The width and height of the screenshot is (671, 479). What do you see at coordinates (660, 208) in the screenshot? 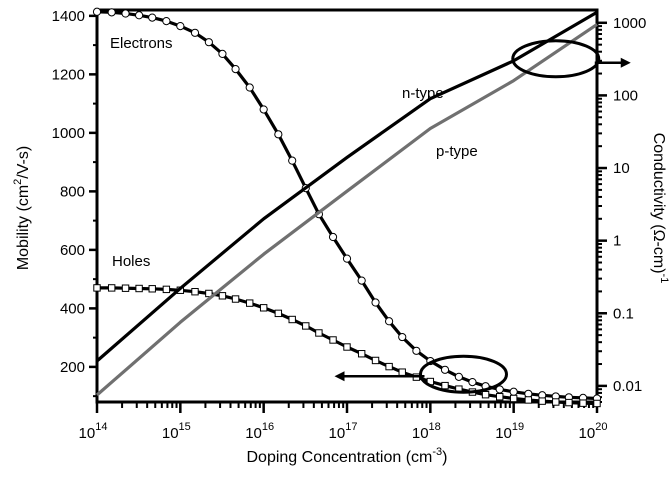
I see `y-right-axis-title: Conductivity (Ω-cm)-1` at bounding box center [660, 208].